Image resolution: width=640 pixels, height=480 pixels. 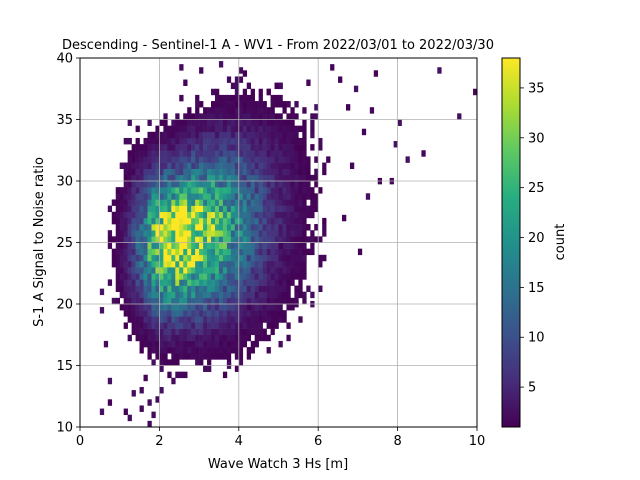 I want to click on colorbar, so click(x=511, y=242).